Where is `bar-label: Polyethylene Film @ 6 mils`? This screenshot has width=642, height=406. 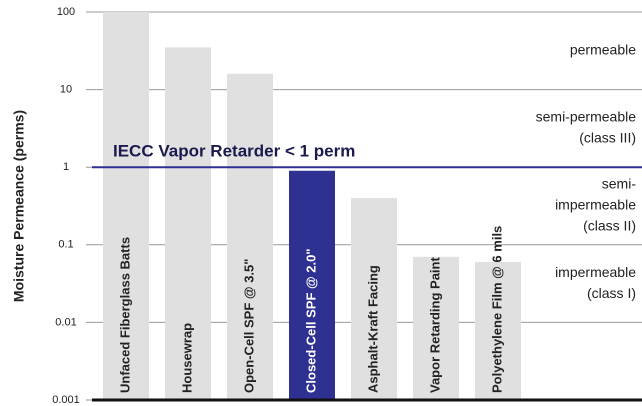
bar-label: Polyethylene Film @ 6 mils is located at coordinates (496, 309).